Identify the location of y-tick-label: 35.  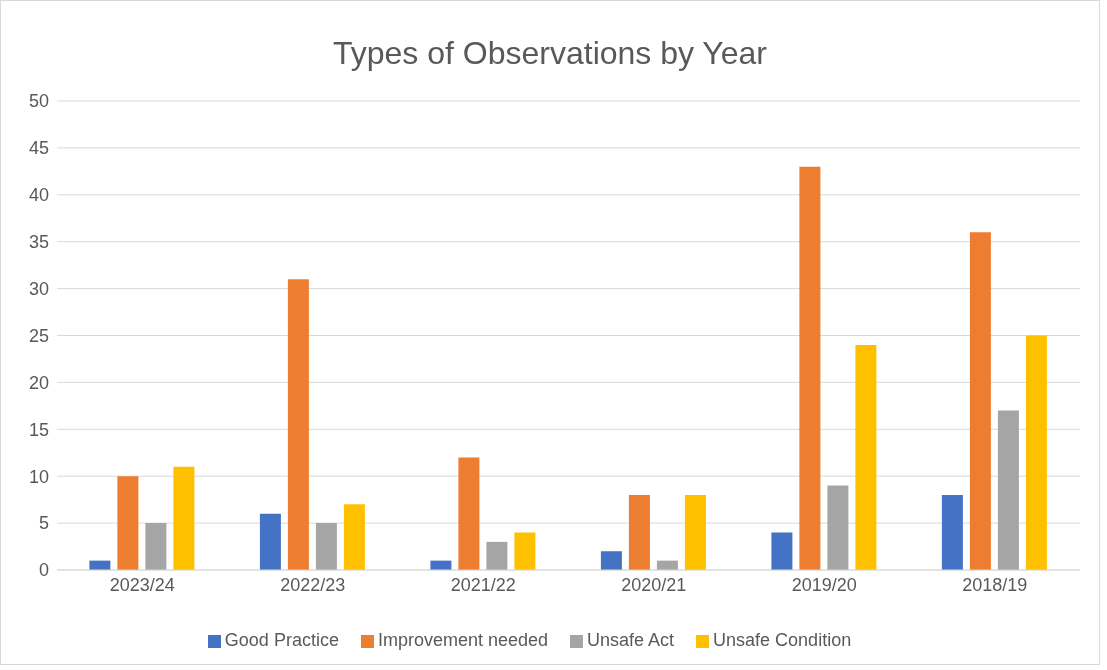
(38, 242).